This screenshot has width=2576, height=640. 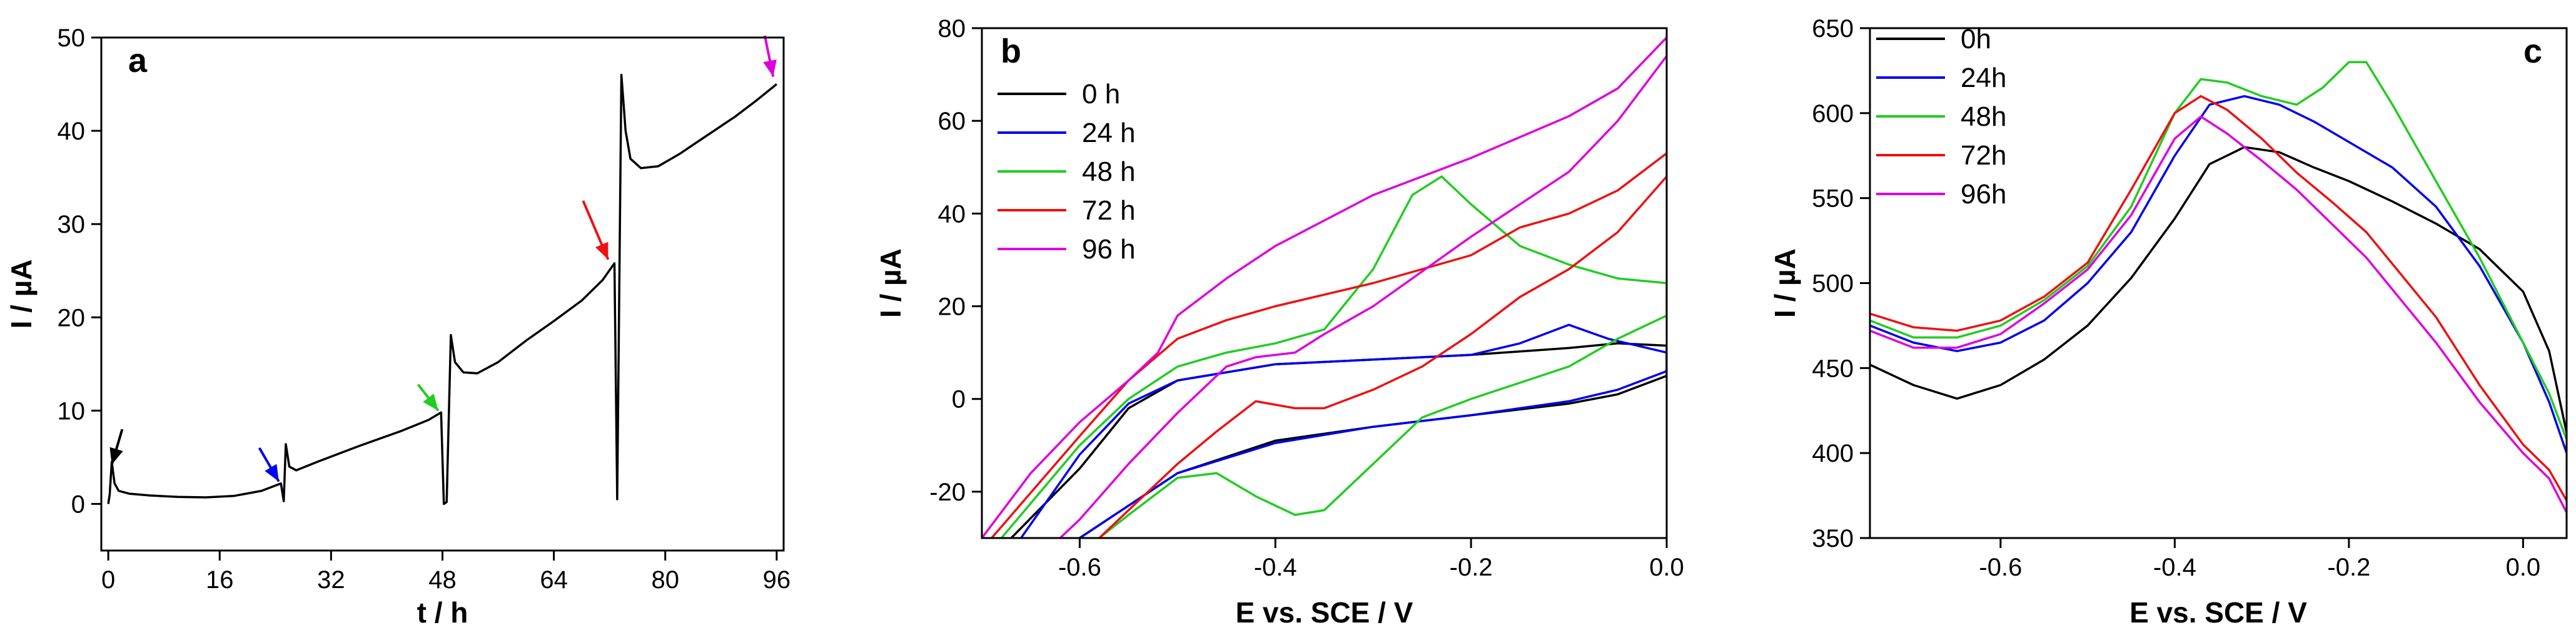 What do you see at coordinates (72, 224) in the screenshot?
I see `y-tick-label-a-3: 30` at bounding box center [72, 224].